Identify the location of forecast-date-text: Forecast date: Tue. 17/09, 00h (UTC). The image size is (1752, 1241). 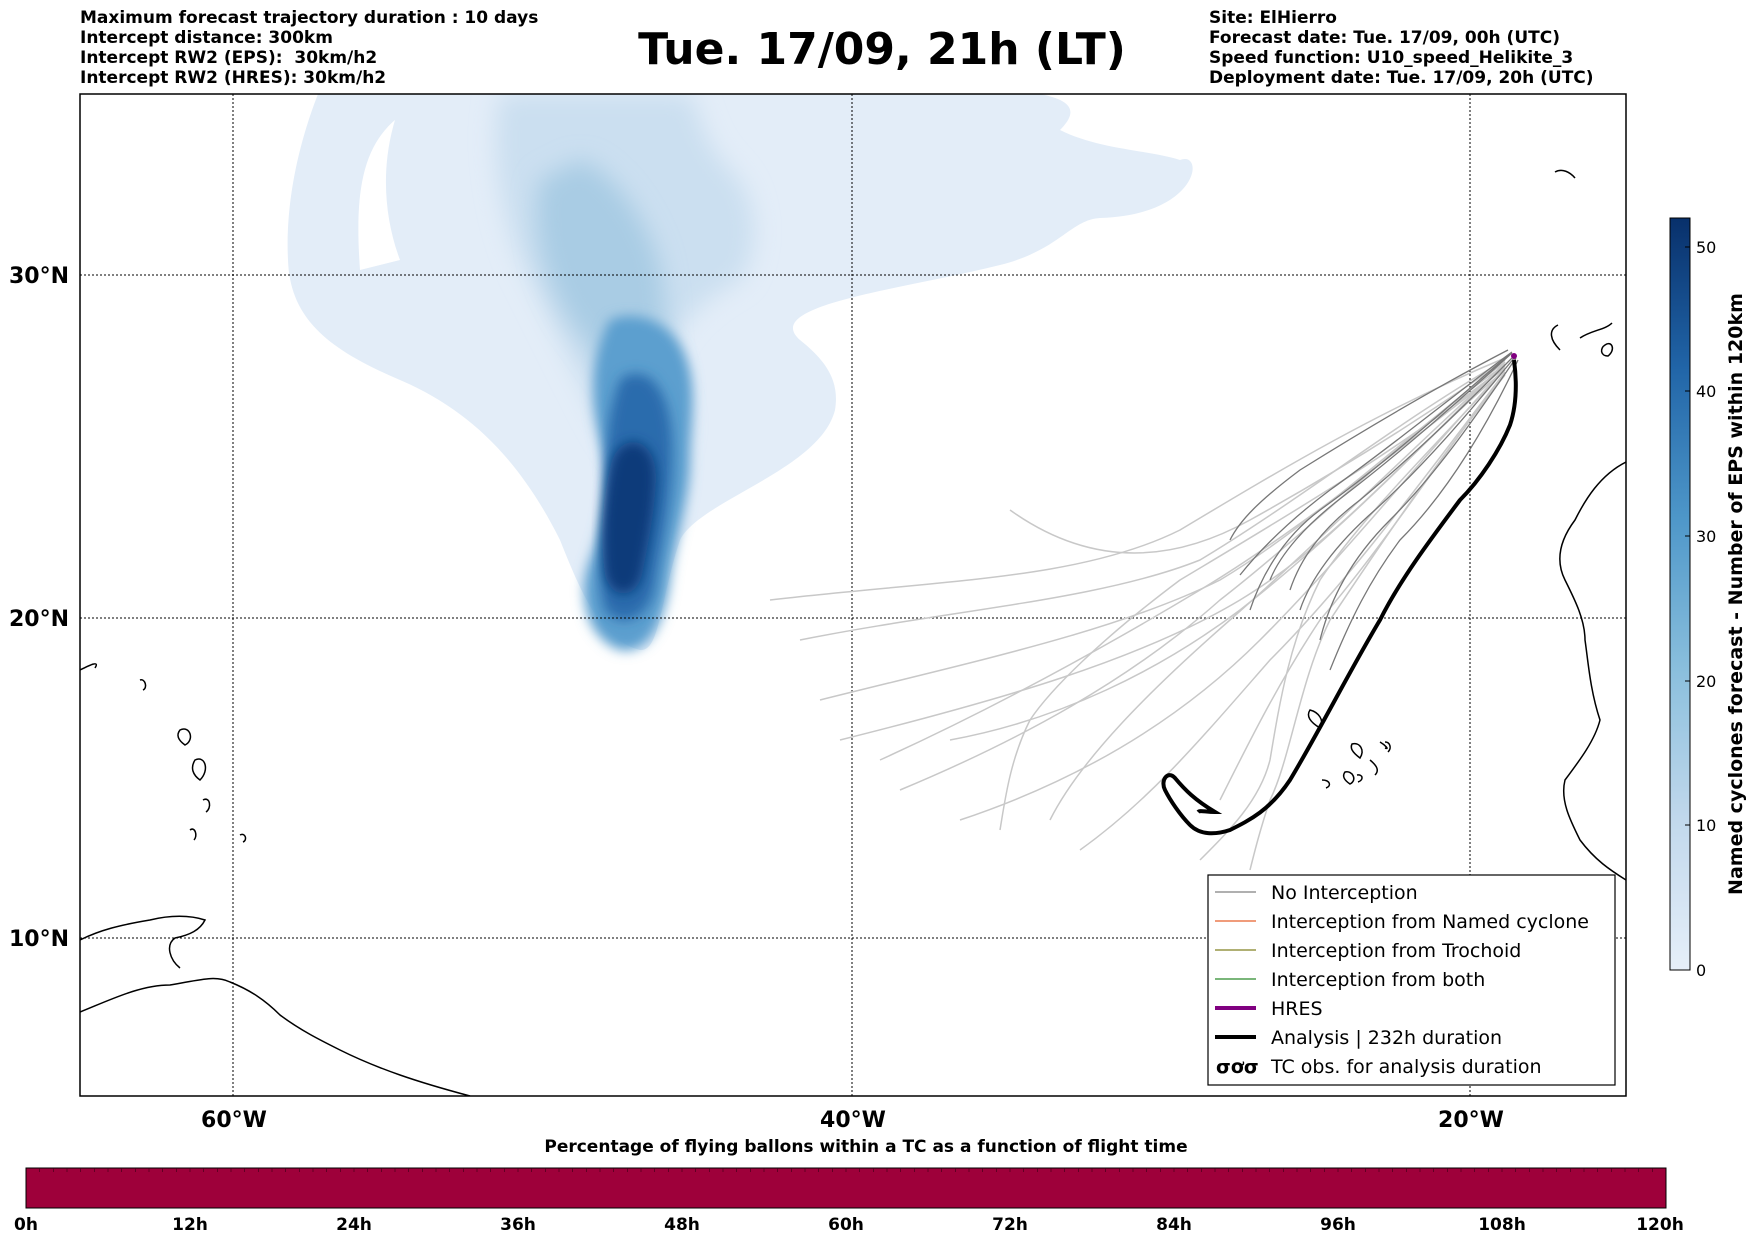
(1384, 38).